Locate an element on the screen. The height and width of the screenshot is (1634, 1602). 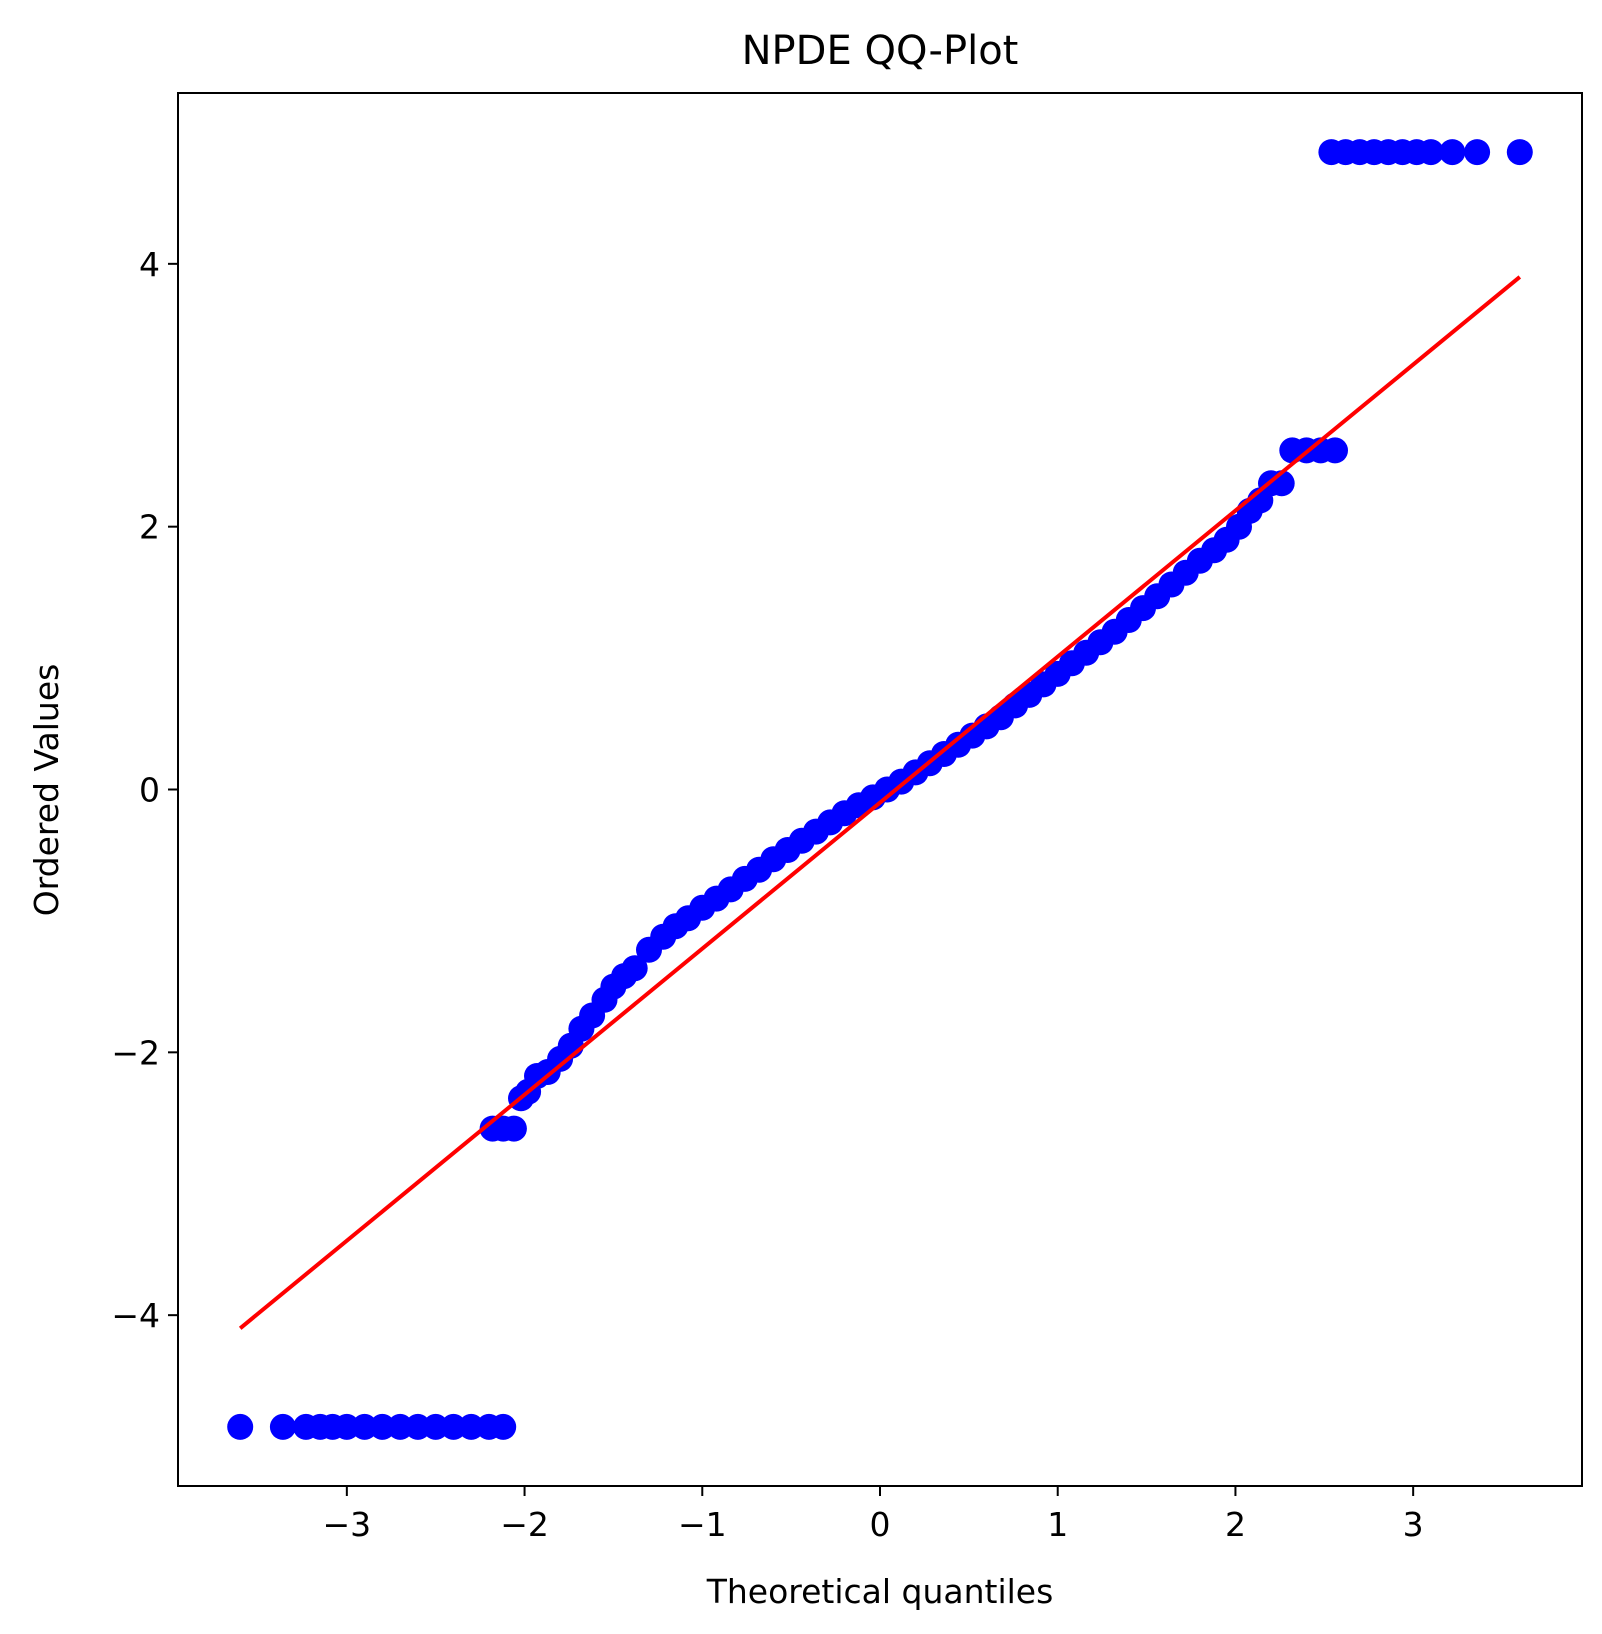
y-axis-label: Ordered Values is located at coordinates (46, 790).